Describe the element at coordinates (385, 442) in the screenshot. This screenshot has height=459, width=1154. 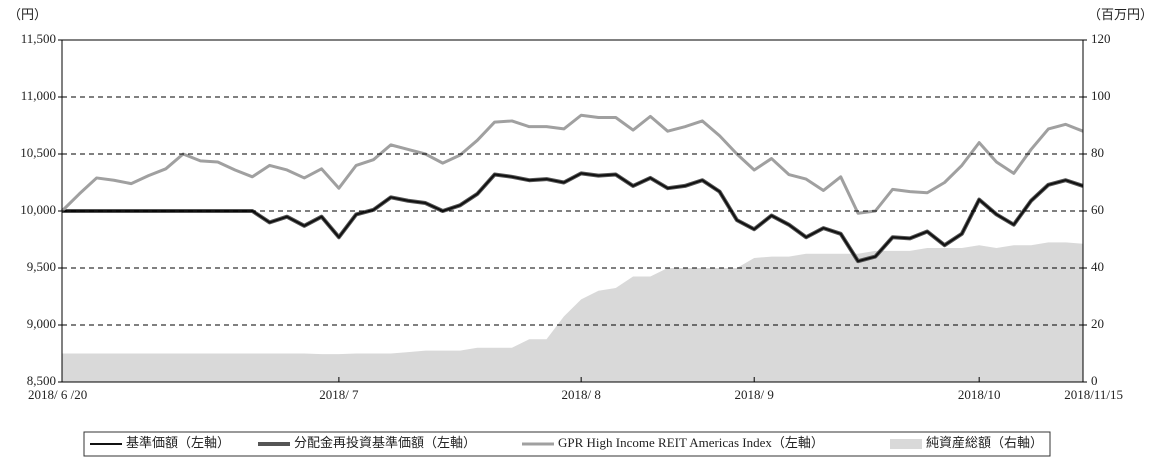
I see `legend-label: 分配金再投資基準価額（左軸）` at that location.